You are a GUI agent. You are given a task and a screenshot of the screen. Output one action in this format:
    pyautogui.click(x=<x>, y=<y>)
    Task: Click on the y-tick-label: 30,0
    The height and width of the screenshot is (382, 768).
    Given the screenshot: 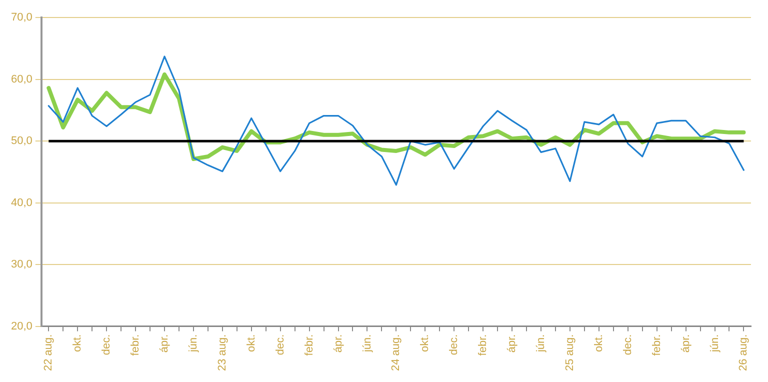 What is the action you would take?
    pyautogui.click(x=21, y=264)
    